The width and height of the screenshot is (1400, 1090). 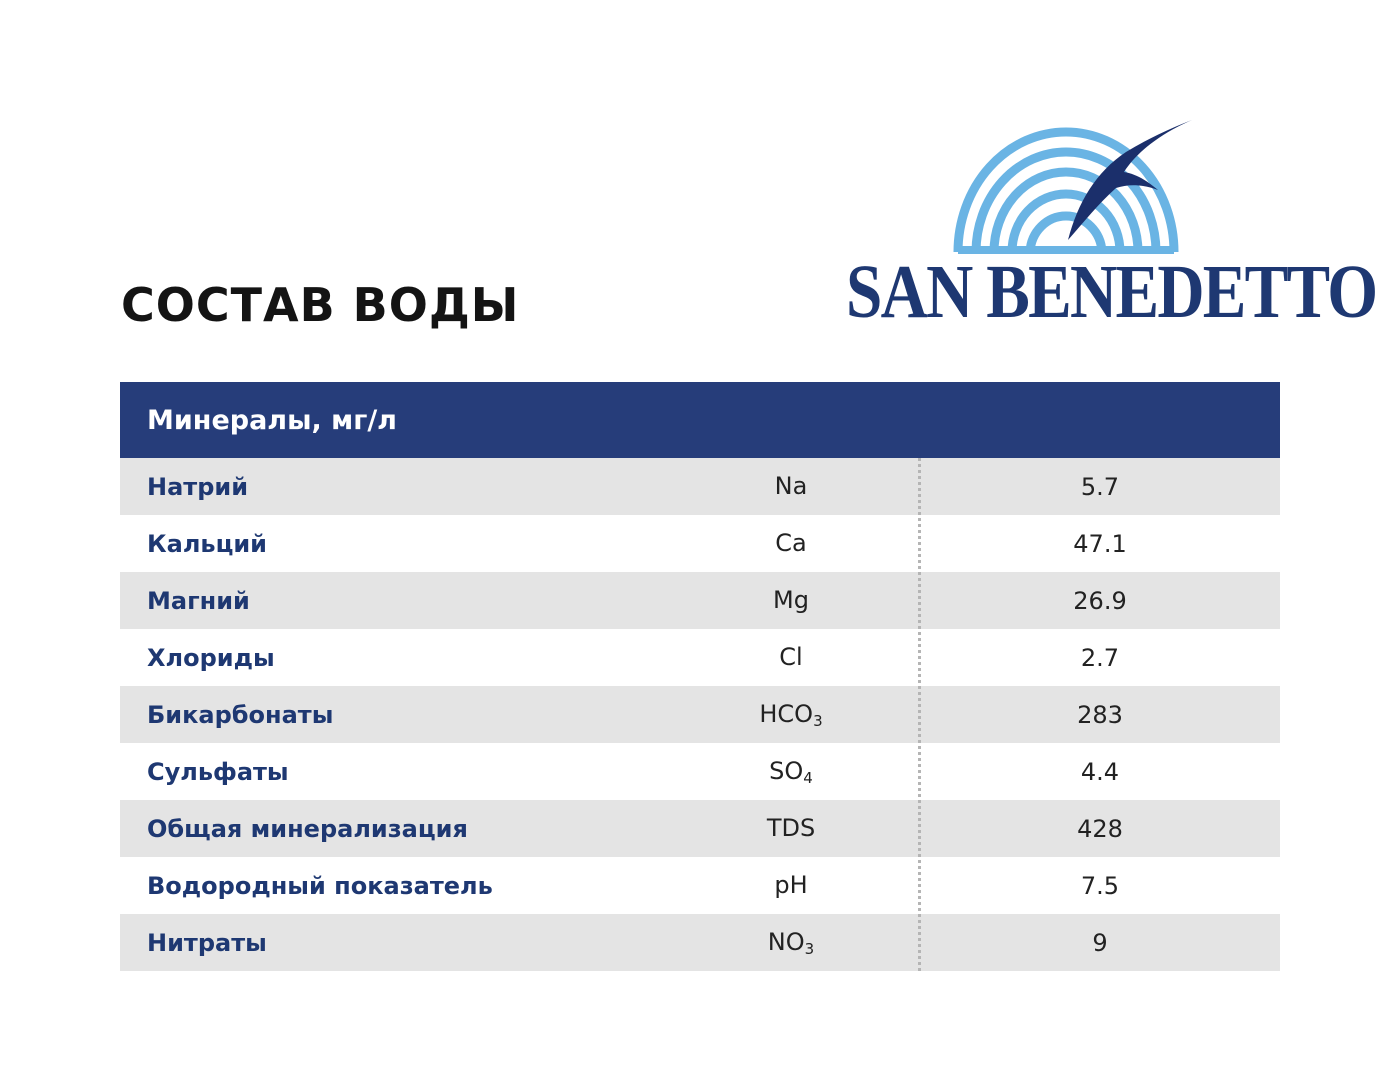 I want to click on mineral-value: 7.5, so click(x=1100, y=885).